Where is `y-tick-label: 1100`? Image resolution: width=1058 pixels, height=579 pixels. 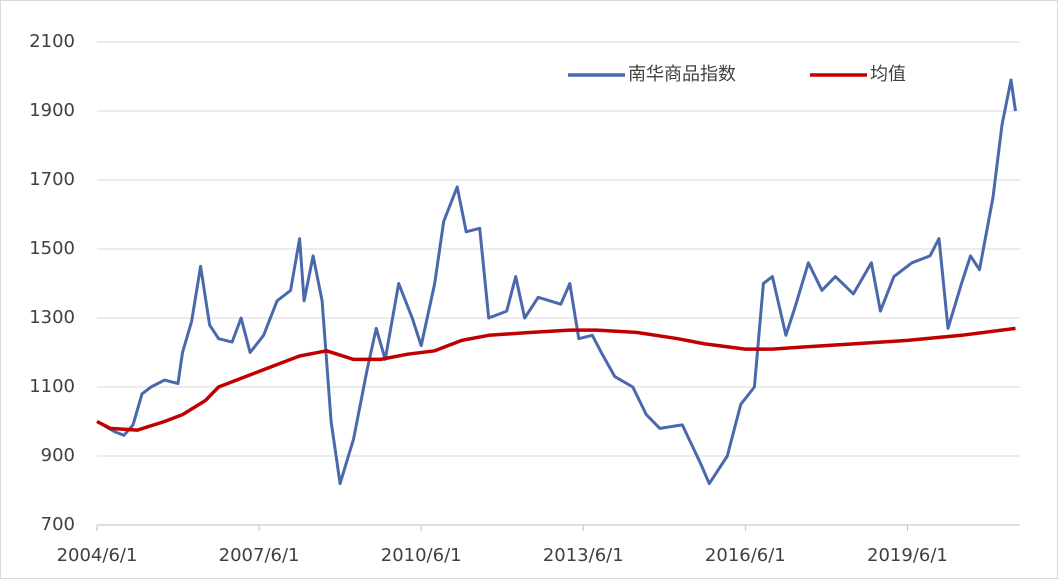 y-tick-label: 1100 is located at coordinates (52, 386).